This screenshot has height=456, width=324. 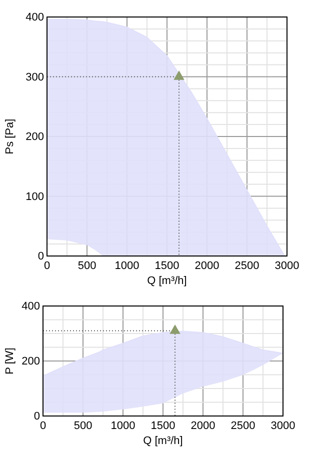 What do you see at coordinates (10, 361) in the screenshot?
I see `y-axis-title: P [W]` at bounding box center [10, 361].